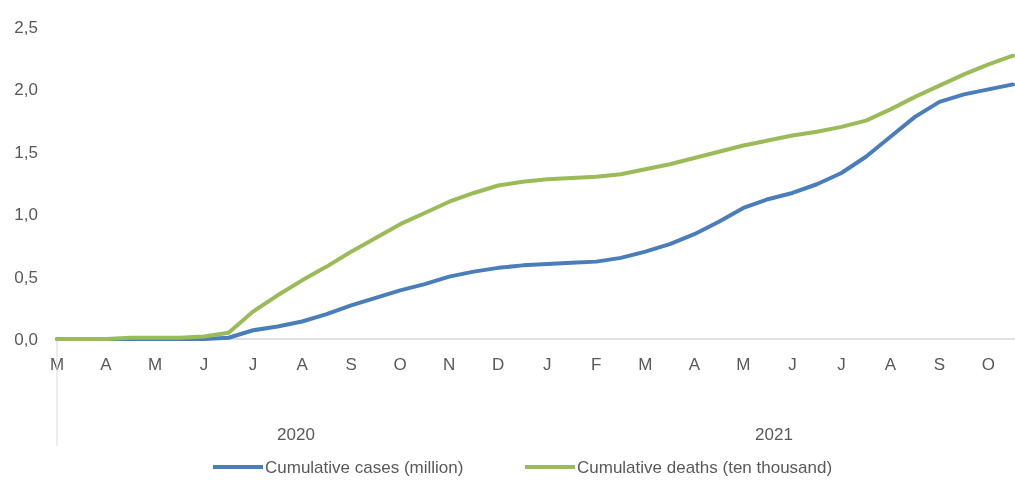 This screenshot has width=1015, height=487. Describe the element at coordinates (26, 90) in the screenshot. I see `y-tick-label: 2,0` at that location.